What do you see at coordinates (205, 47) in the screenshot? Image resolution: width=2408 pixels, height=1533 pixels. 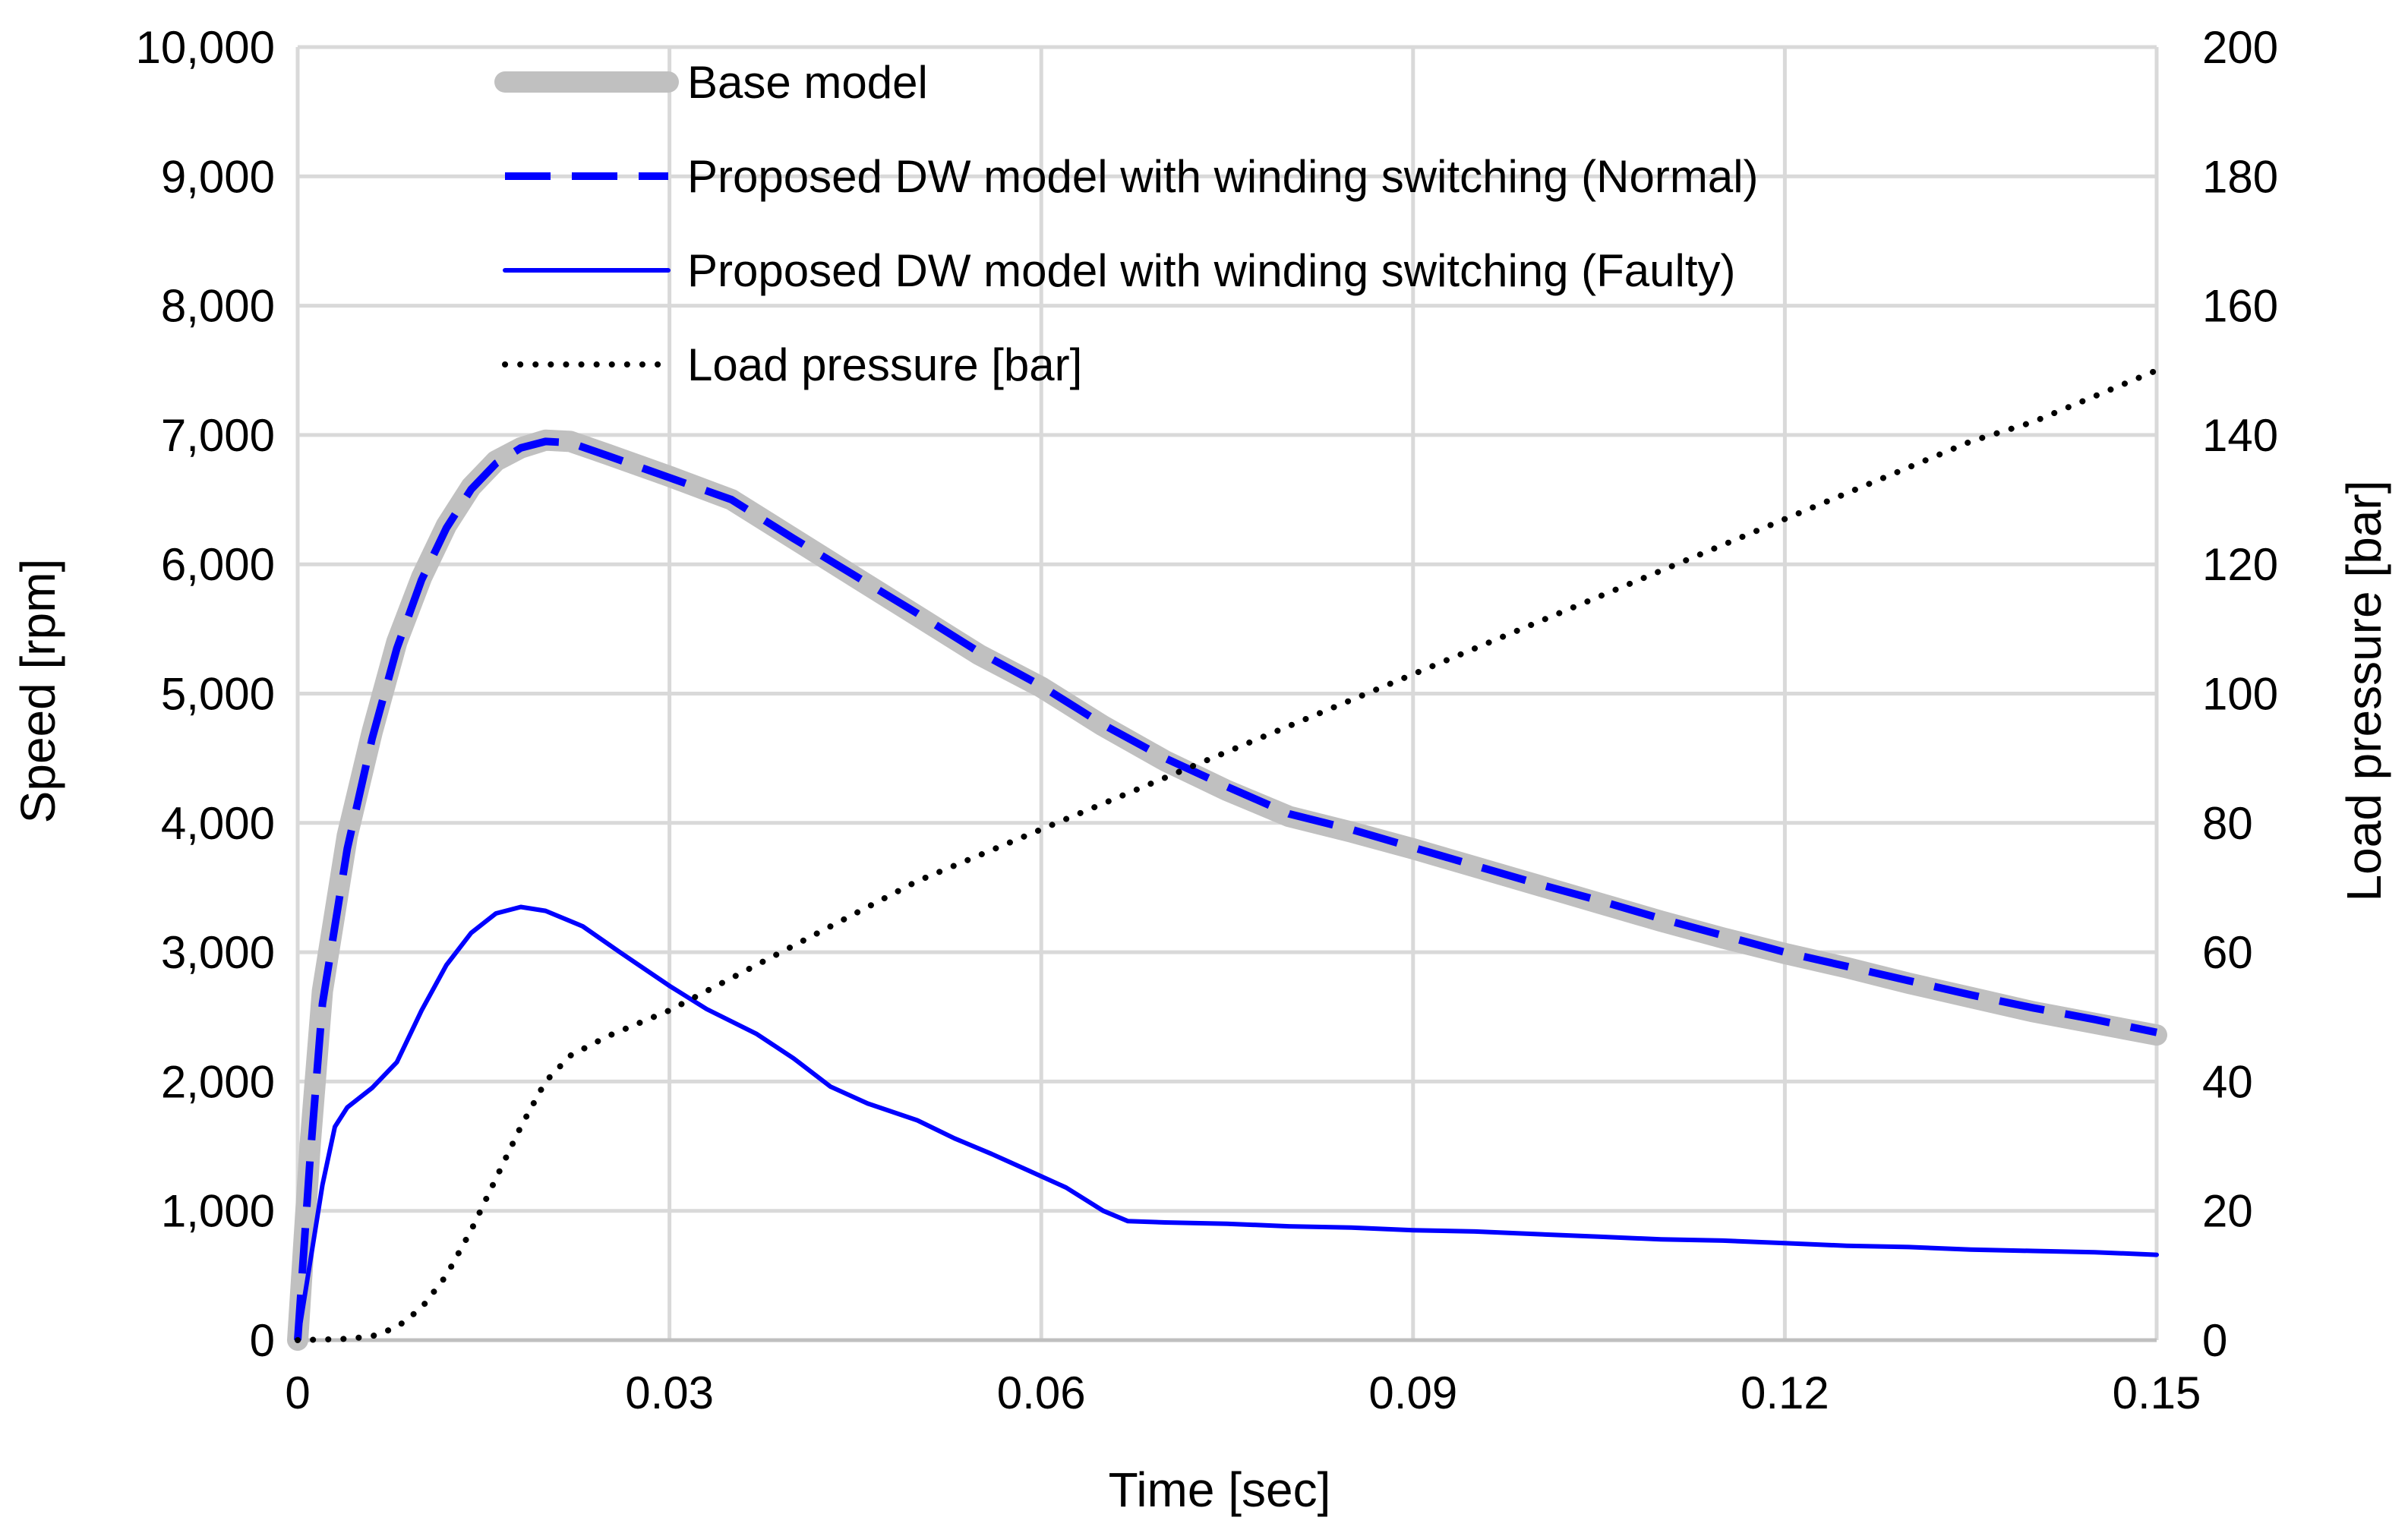 I see `y-left-tick-label: 10,000` at bounding box center [205, 47].